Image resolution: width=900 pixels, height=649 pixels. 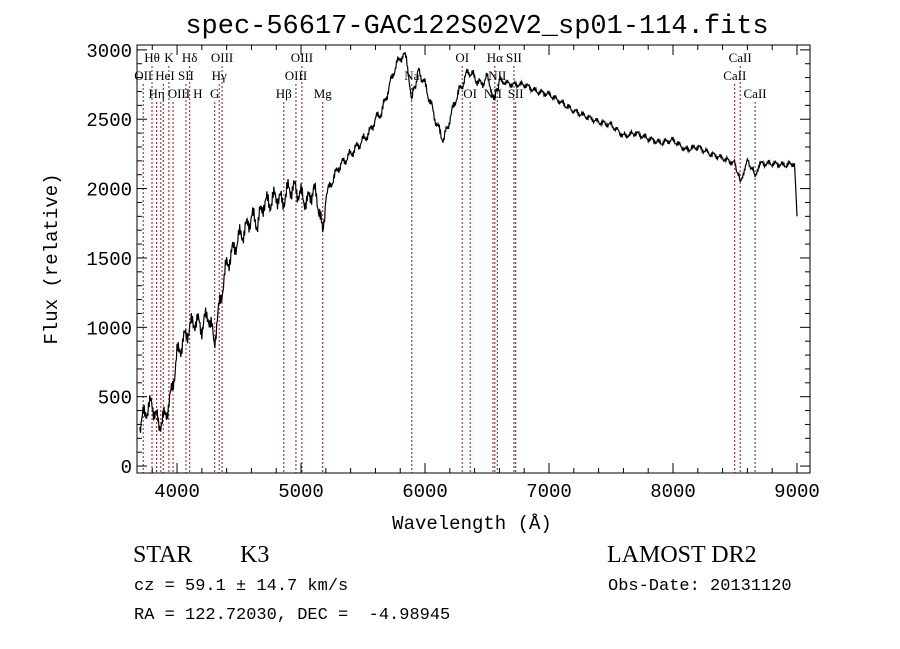 What do you see at coordinates (476, 27) in the screenshot?
I see `chart-title: spec-56617-GAC122S02V2_sp01-114.fits` at bounding box center [476, 27].